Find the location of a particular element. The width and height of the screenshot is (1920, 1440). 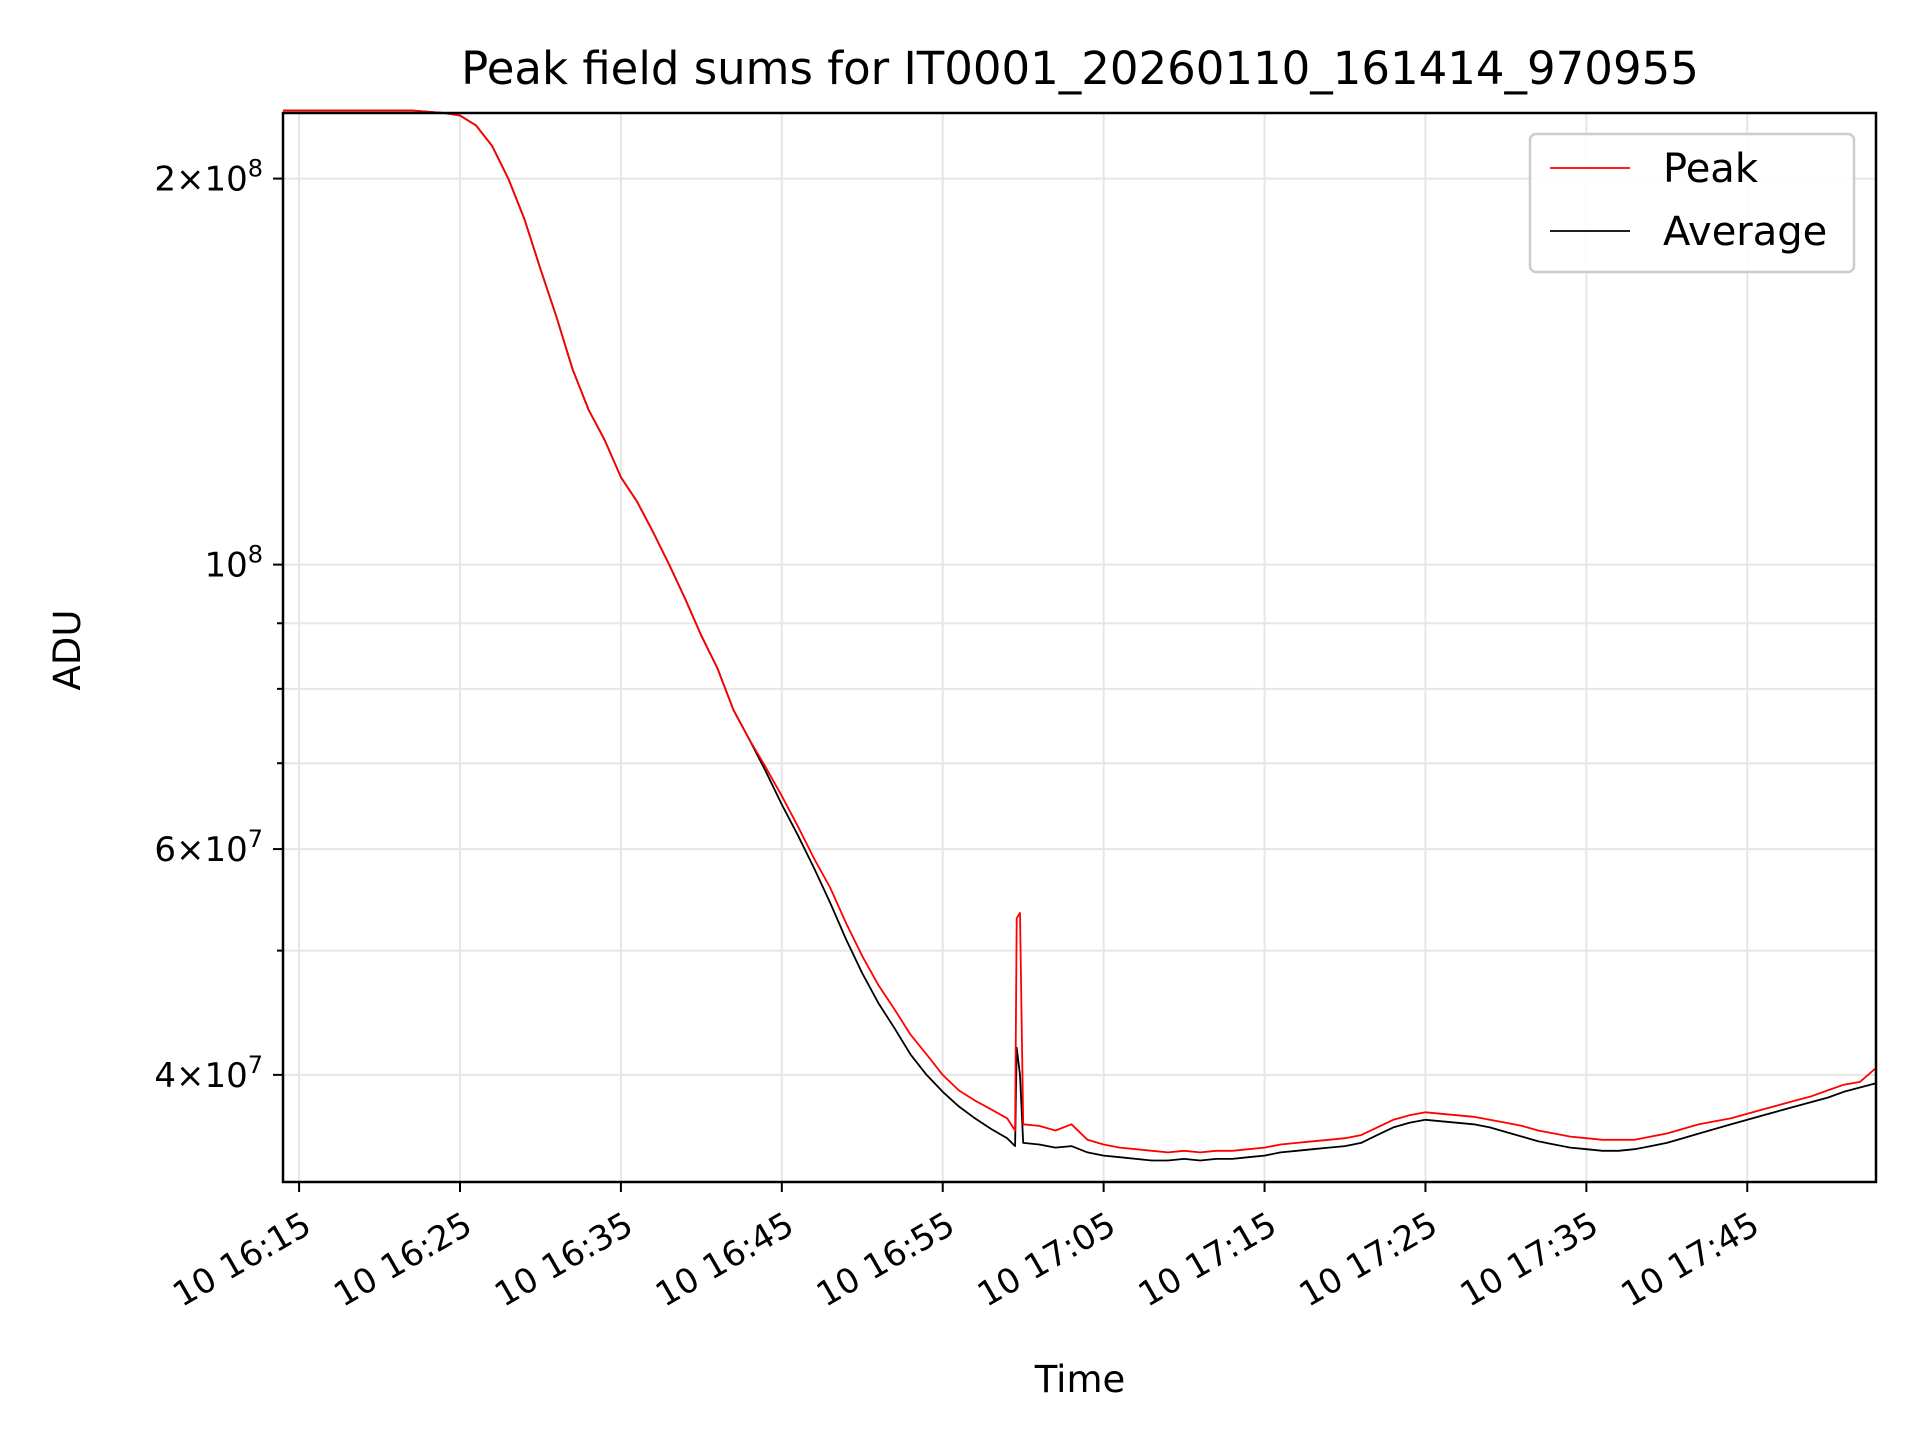

y-axis: 4×107 6×107 108 2×108 is located at coordinates (218, 625).